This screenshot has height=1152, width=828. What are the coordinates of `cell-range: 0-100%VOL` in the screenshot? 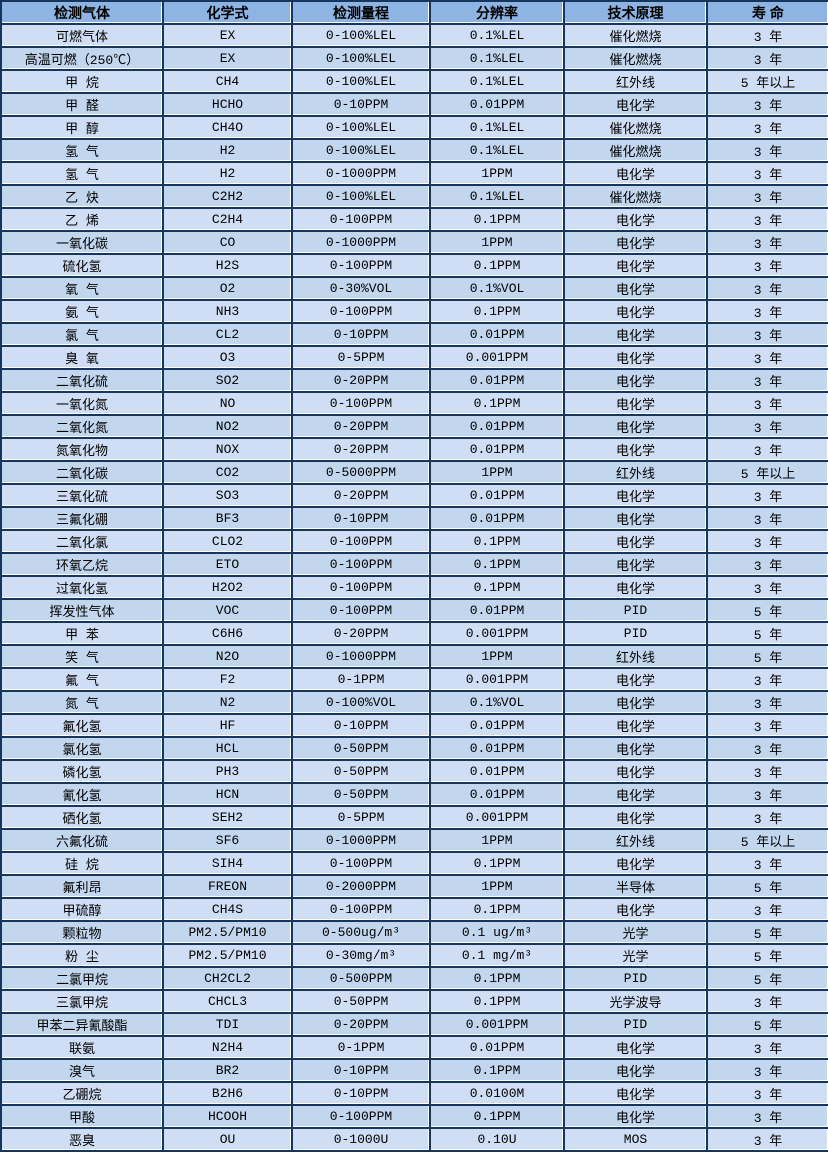 It's located at (361, 702).